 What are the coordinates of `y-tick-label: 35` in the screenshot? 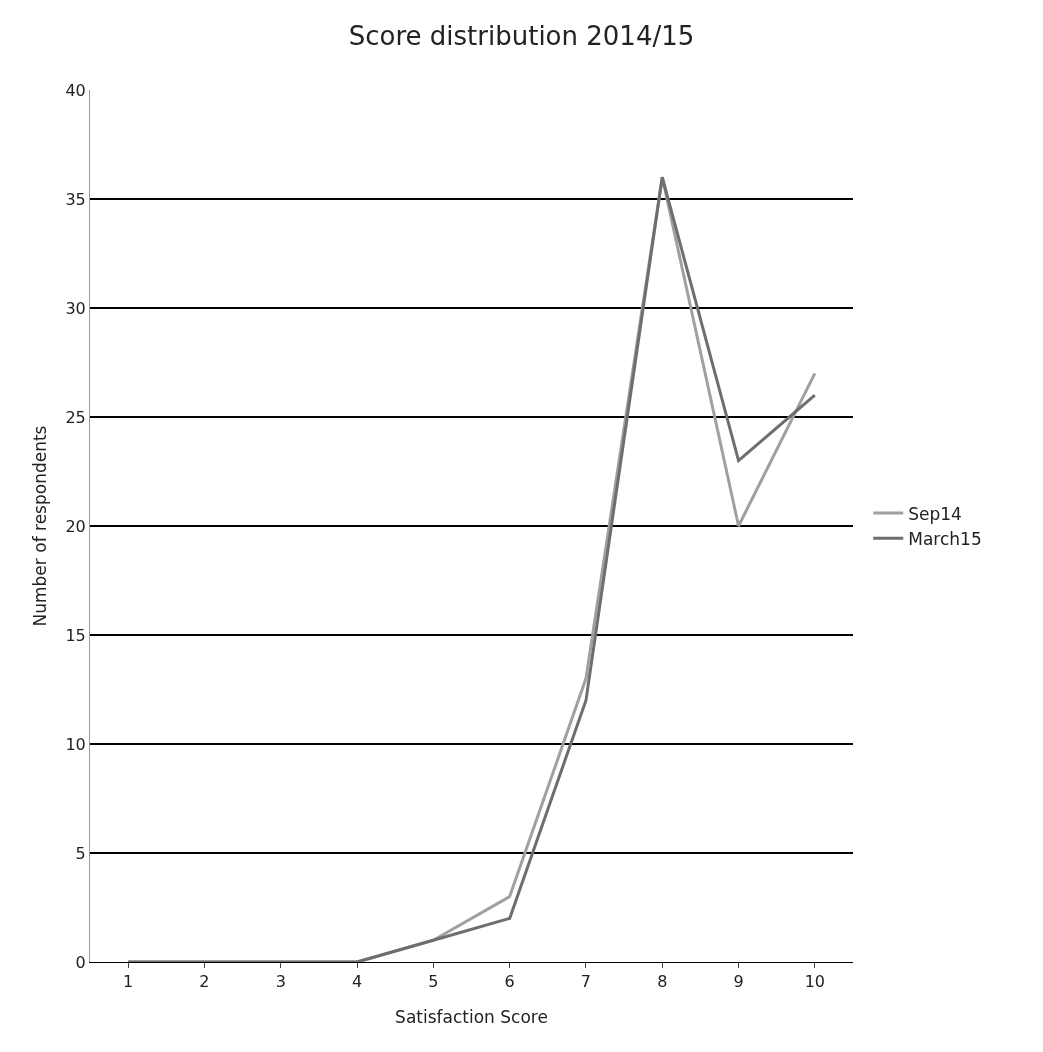 It's located at (75, 199).